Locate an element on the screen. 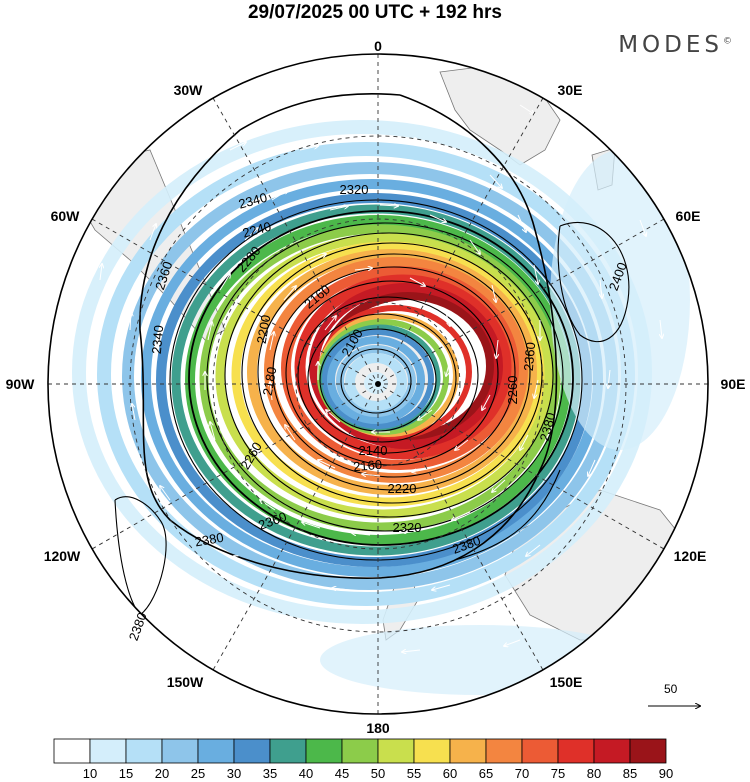 The image size is (750, 782). colorbar-tick-label: 90 is located at coordinates (666, 773).